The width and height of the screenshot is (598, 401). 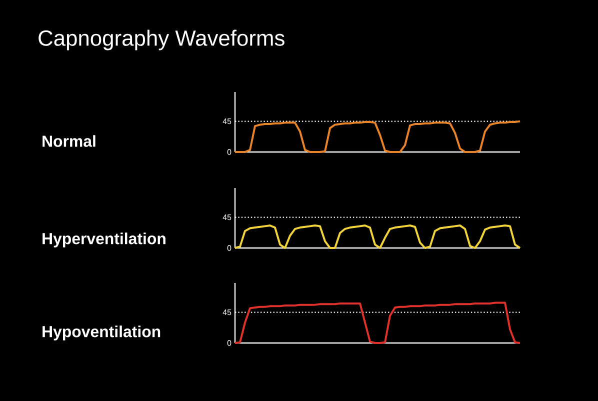 What do you see at coordinates (161, 40) in the screenshot?
I see `chart-title: Capnography Waveforms` at bounding box center [161, 40].